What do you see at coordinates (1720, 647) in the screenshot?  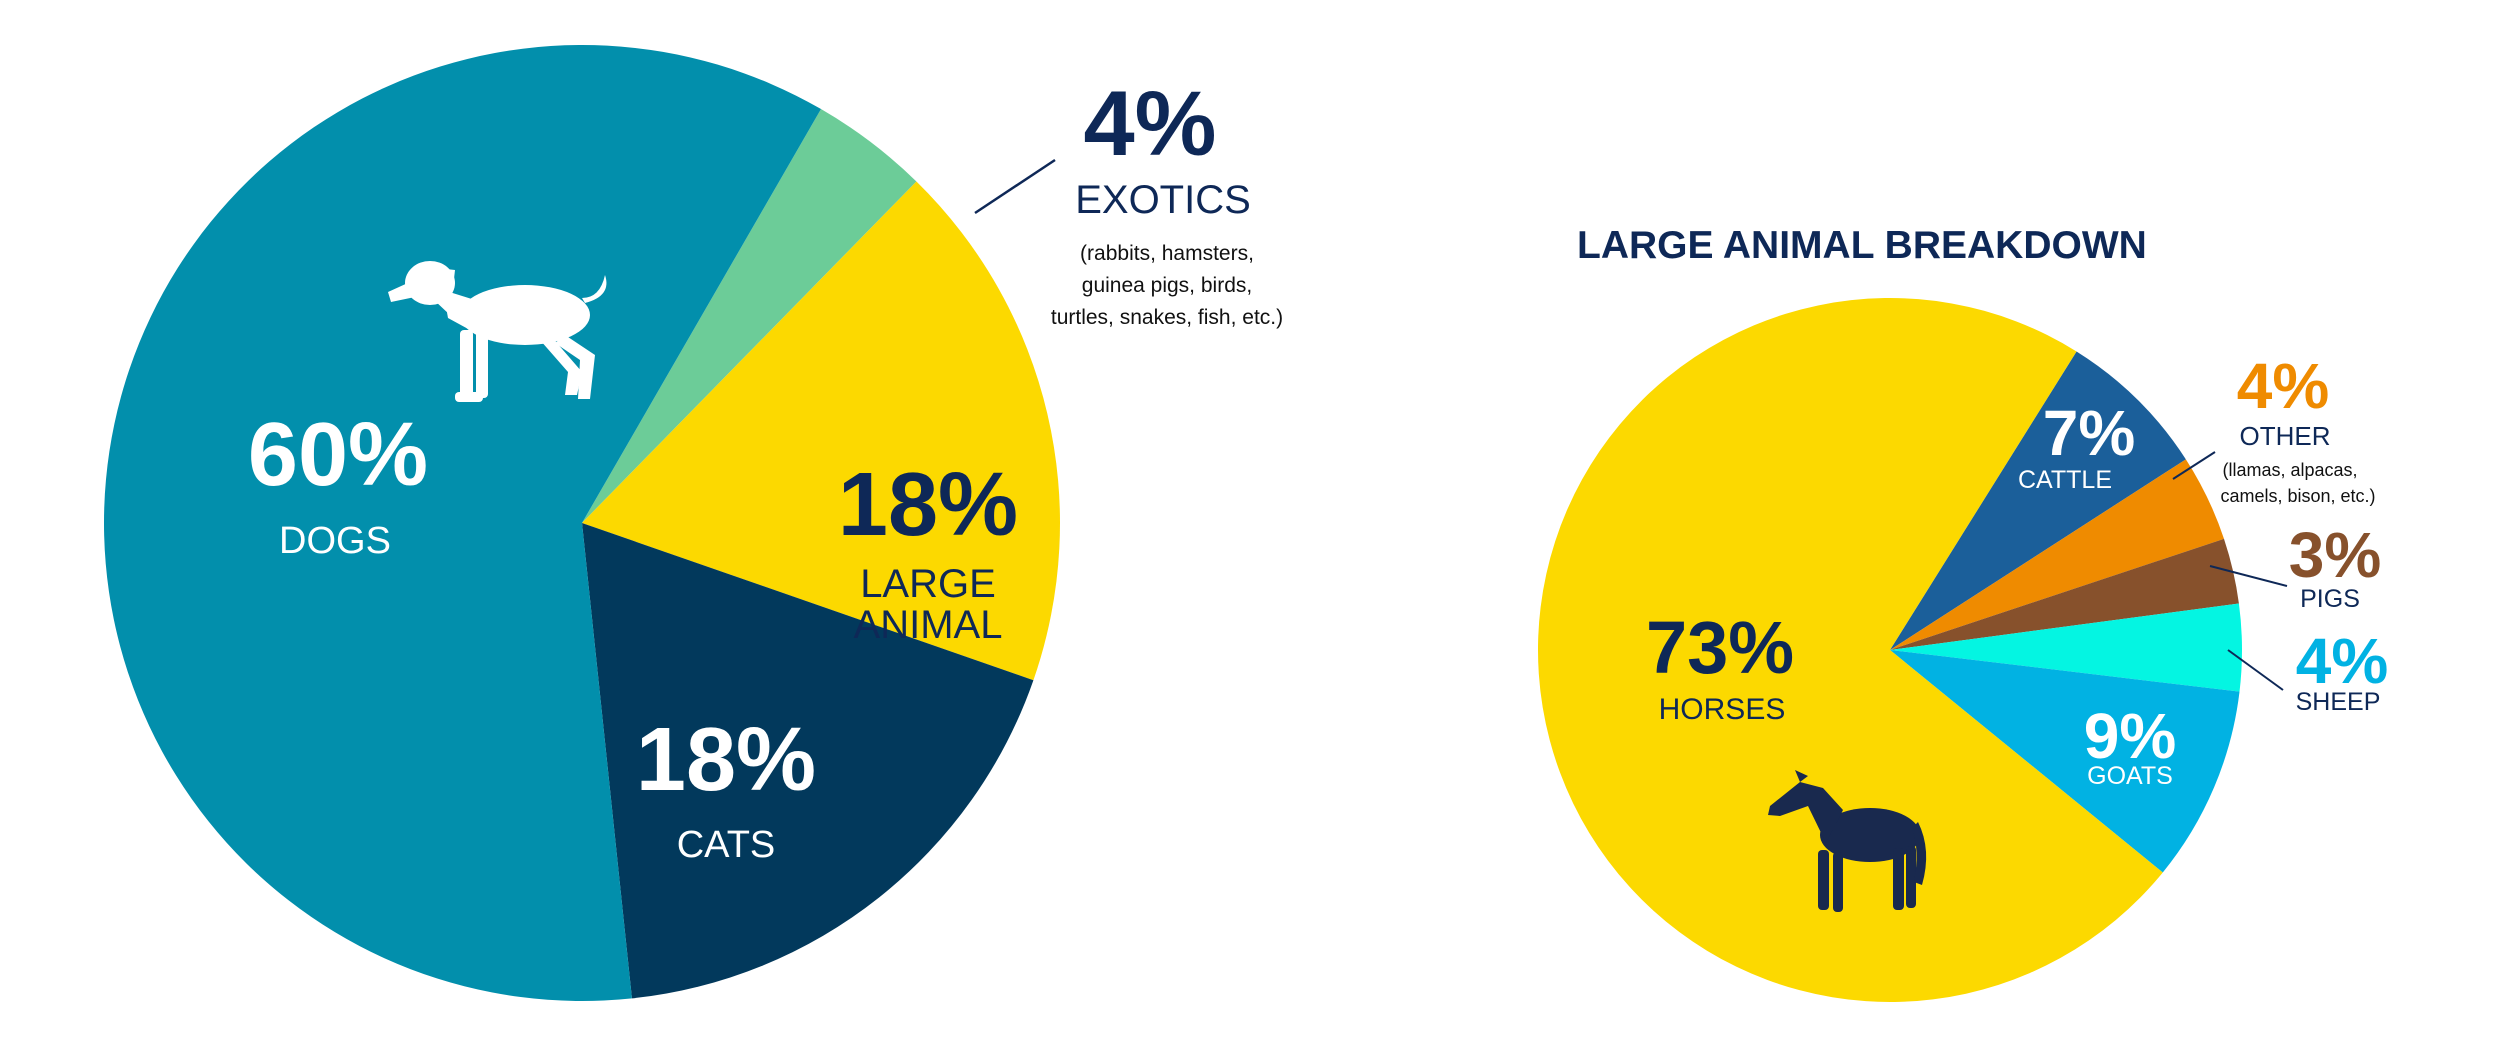 I see `horses-percent: 73%` at bounding box center [1720, 647].